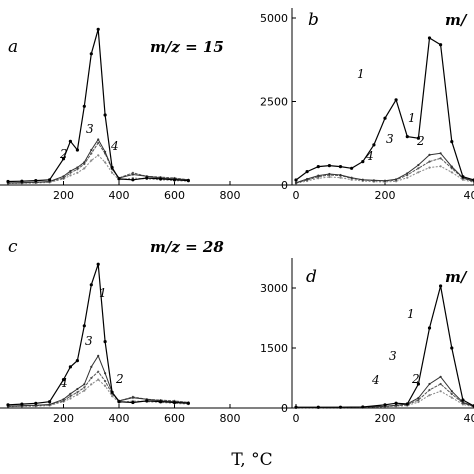 The image size is (474, 474). What do you see at coordinates (274, 288) in the screenshot?
I see `y-tick-label: 3000` at bounding box center [274, 288].